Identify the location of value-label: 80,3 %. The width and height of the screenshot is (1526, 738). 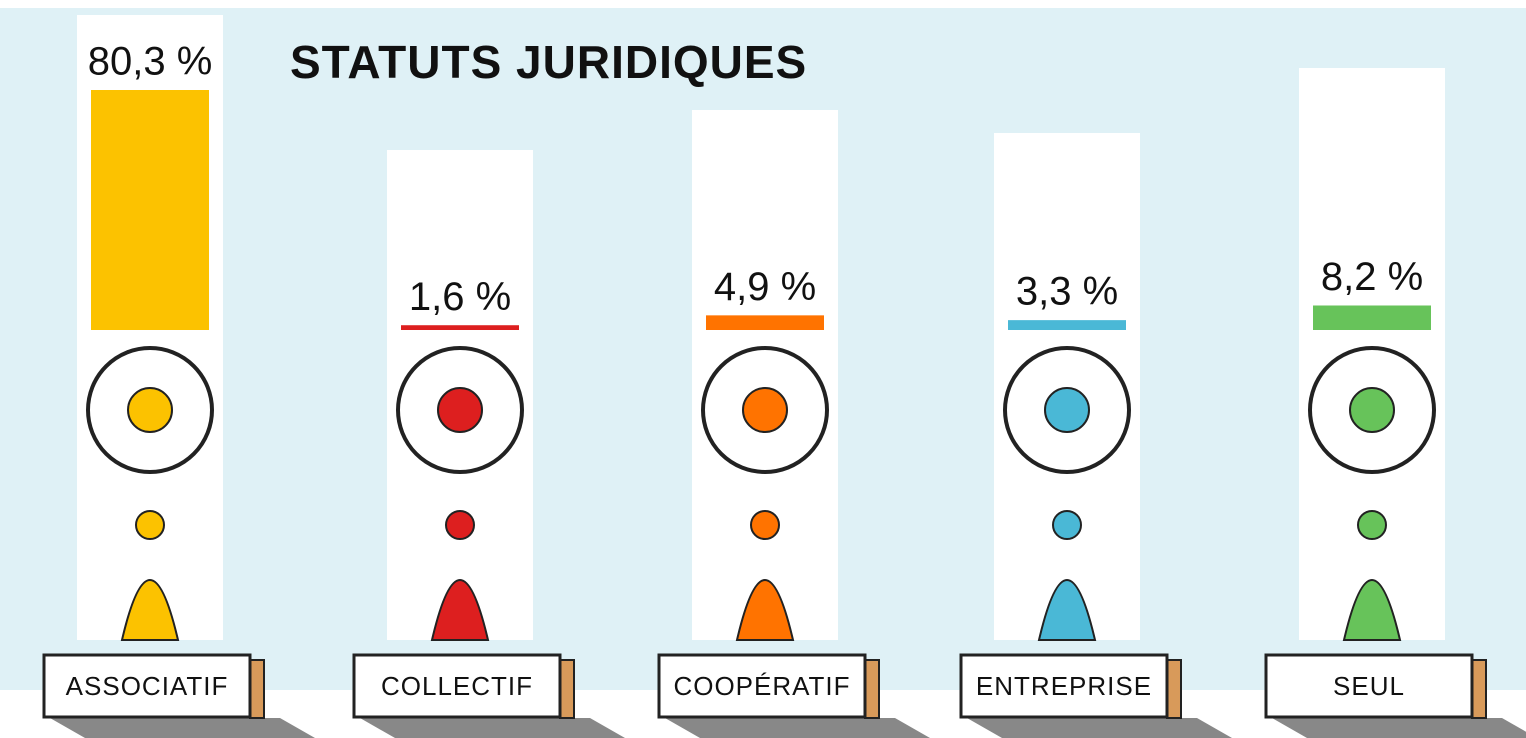
(150, 62).